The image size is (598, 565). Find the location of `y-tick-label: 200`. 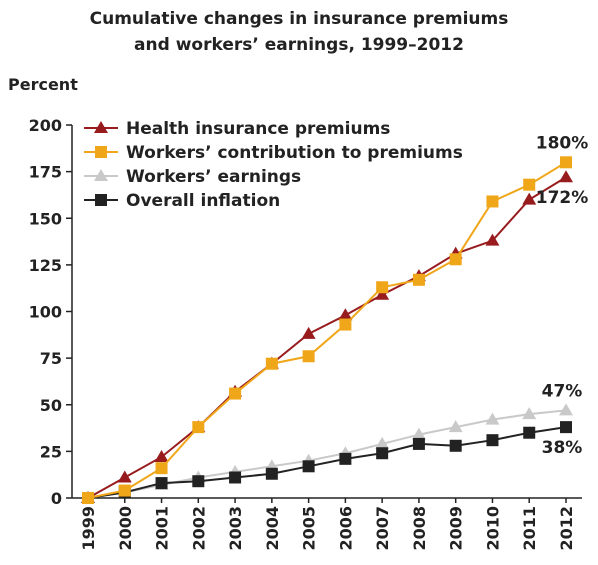

y-tick-label: 200 is located at coordinates (45, 125).